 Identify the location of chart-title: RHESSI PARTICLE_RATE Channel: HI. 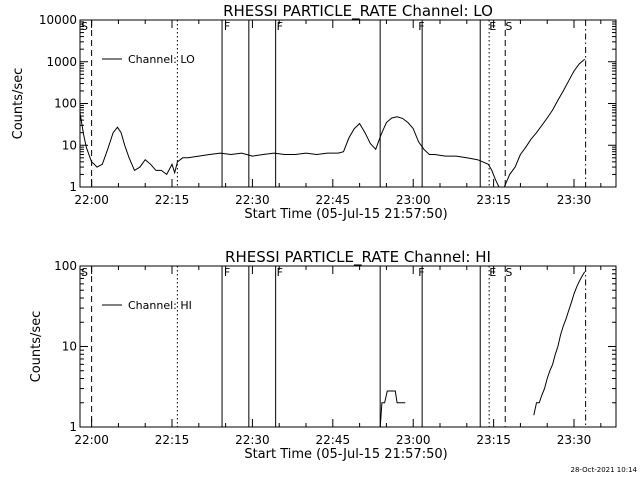
(358, 257).